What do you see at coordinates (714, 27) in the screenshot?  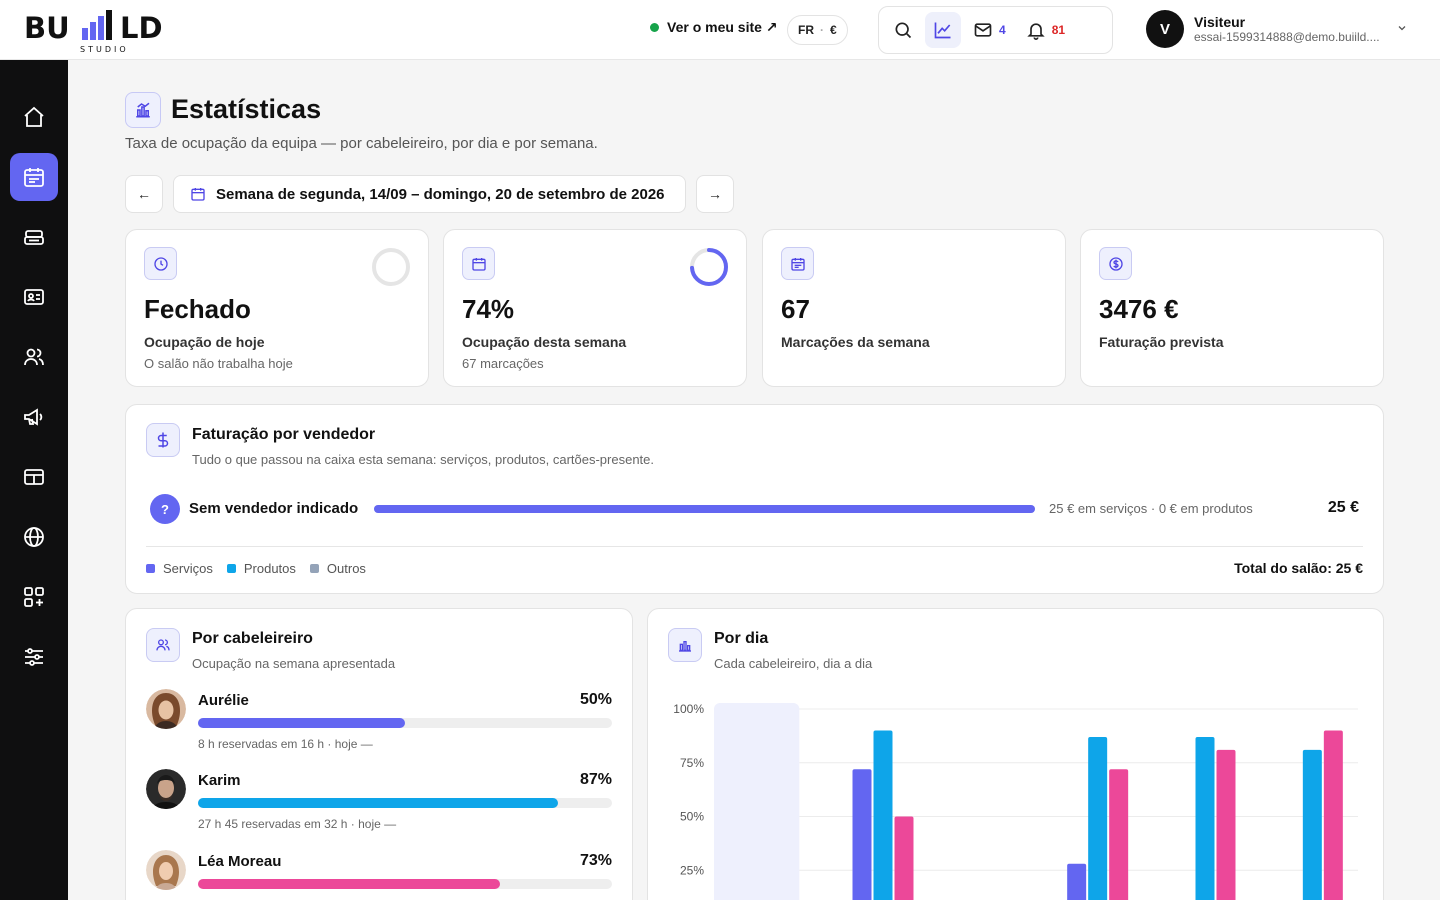 I see `view-site-link: Ver o meu site ↗` at bounding box center [714, 27].